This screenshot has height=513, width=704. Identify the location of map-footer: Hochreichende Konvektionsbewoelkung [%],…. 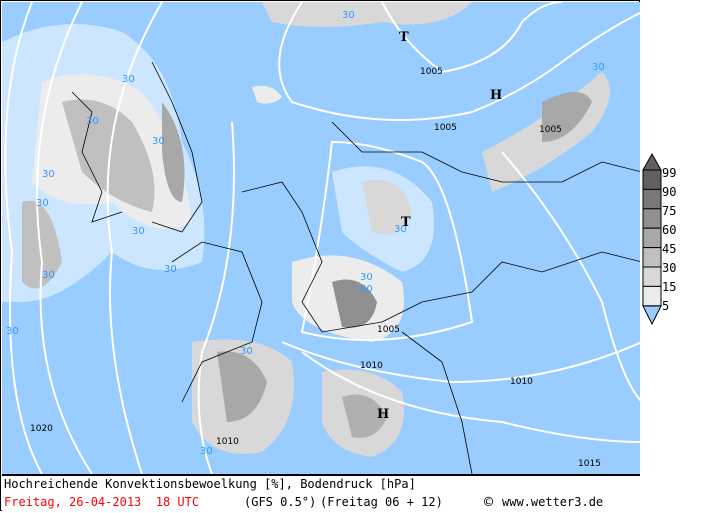
(321, 493).